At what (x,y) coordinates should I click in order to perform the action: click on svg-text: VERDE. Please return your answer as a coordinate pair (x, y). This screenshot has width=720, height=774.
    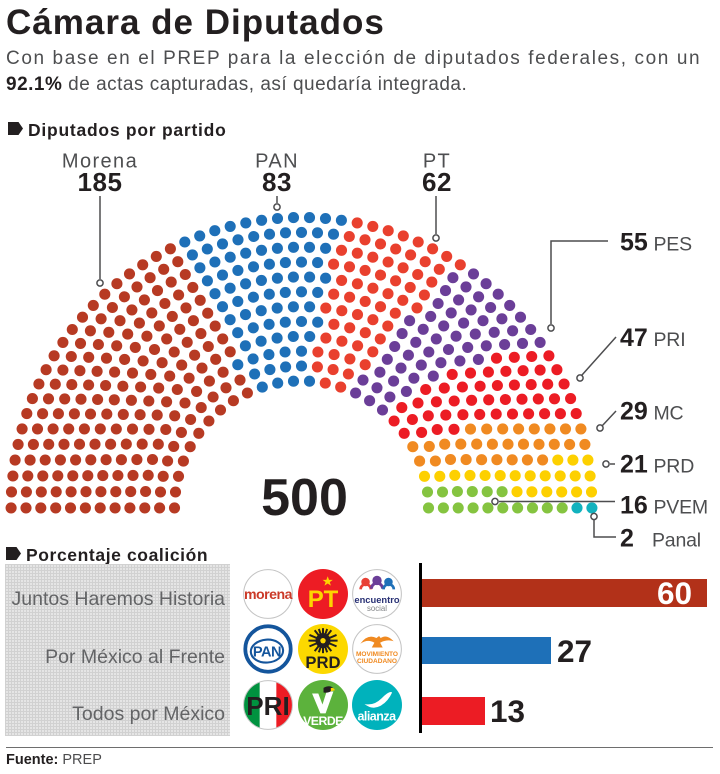
    Looking at the image, I should click on (323, 721).